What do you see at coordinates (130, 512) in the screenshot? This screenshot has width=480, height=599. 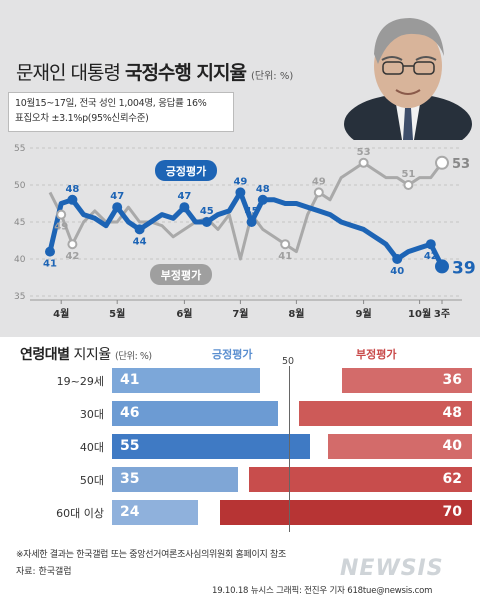 I see `positive-bar-value: 24` at bounding box center [130, 512].